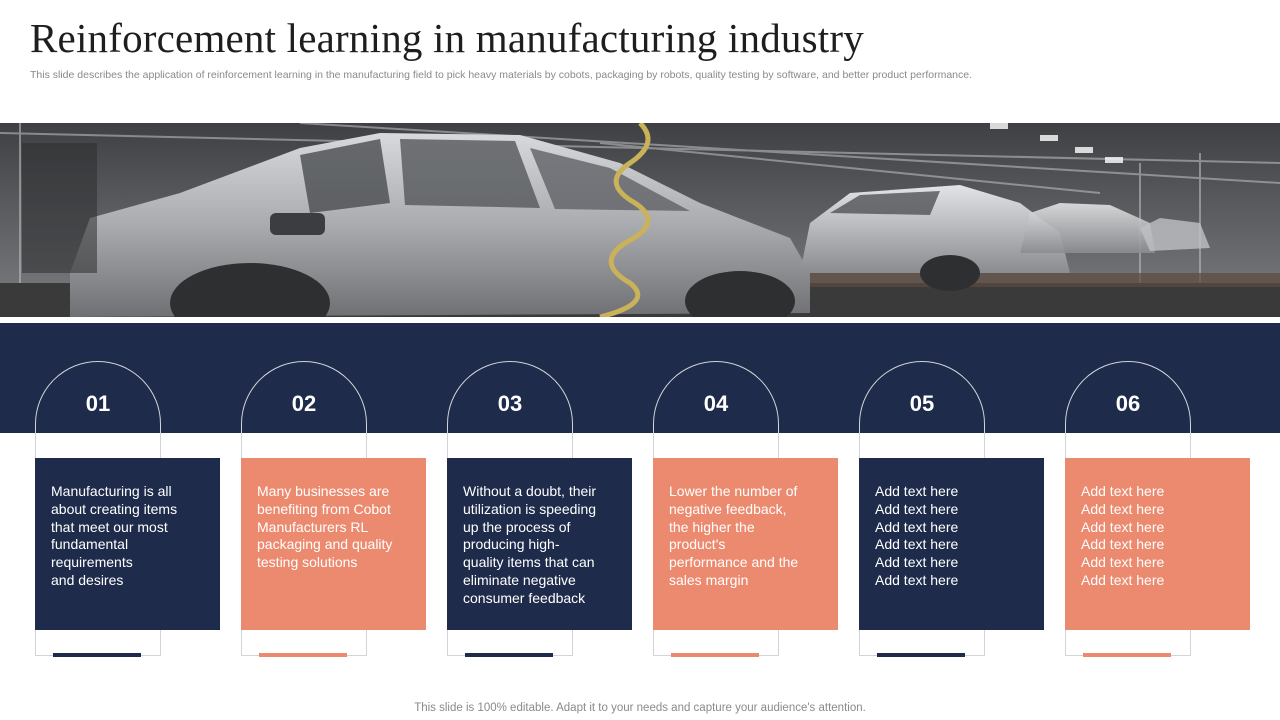 The width and height of the screenshot is (1280, 720). I want to click on card-text-line: packaging and quality, so click(325, 544).